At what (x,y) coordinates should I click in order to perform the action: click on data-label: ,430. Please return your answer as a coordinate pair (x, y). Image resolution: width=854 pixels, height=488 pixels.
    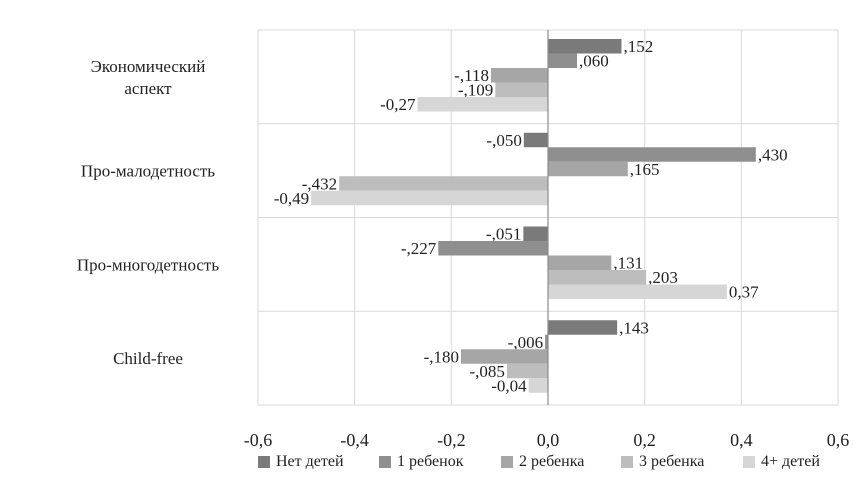
    Looking at the image, I should click on (773, 154).